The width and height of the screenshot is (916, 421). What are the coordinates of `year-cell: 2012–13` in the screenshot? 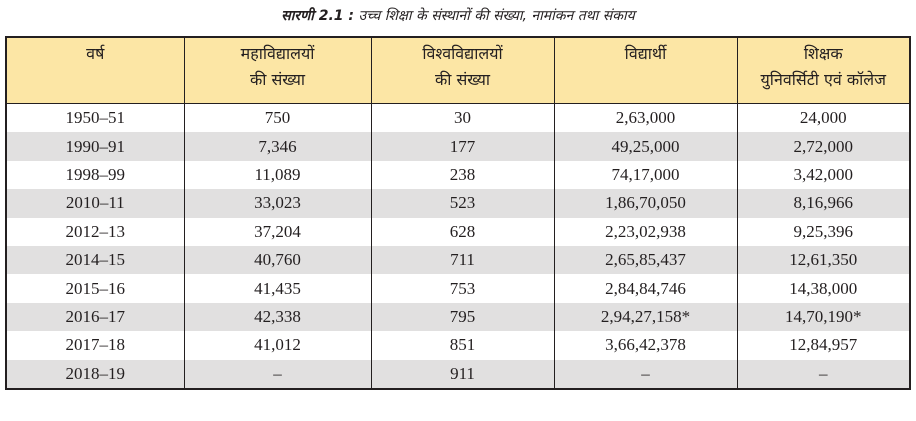 It's located at (95, 231).